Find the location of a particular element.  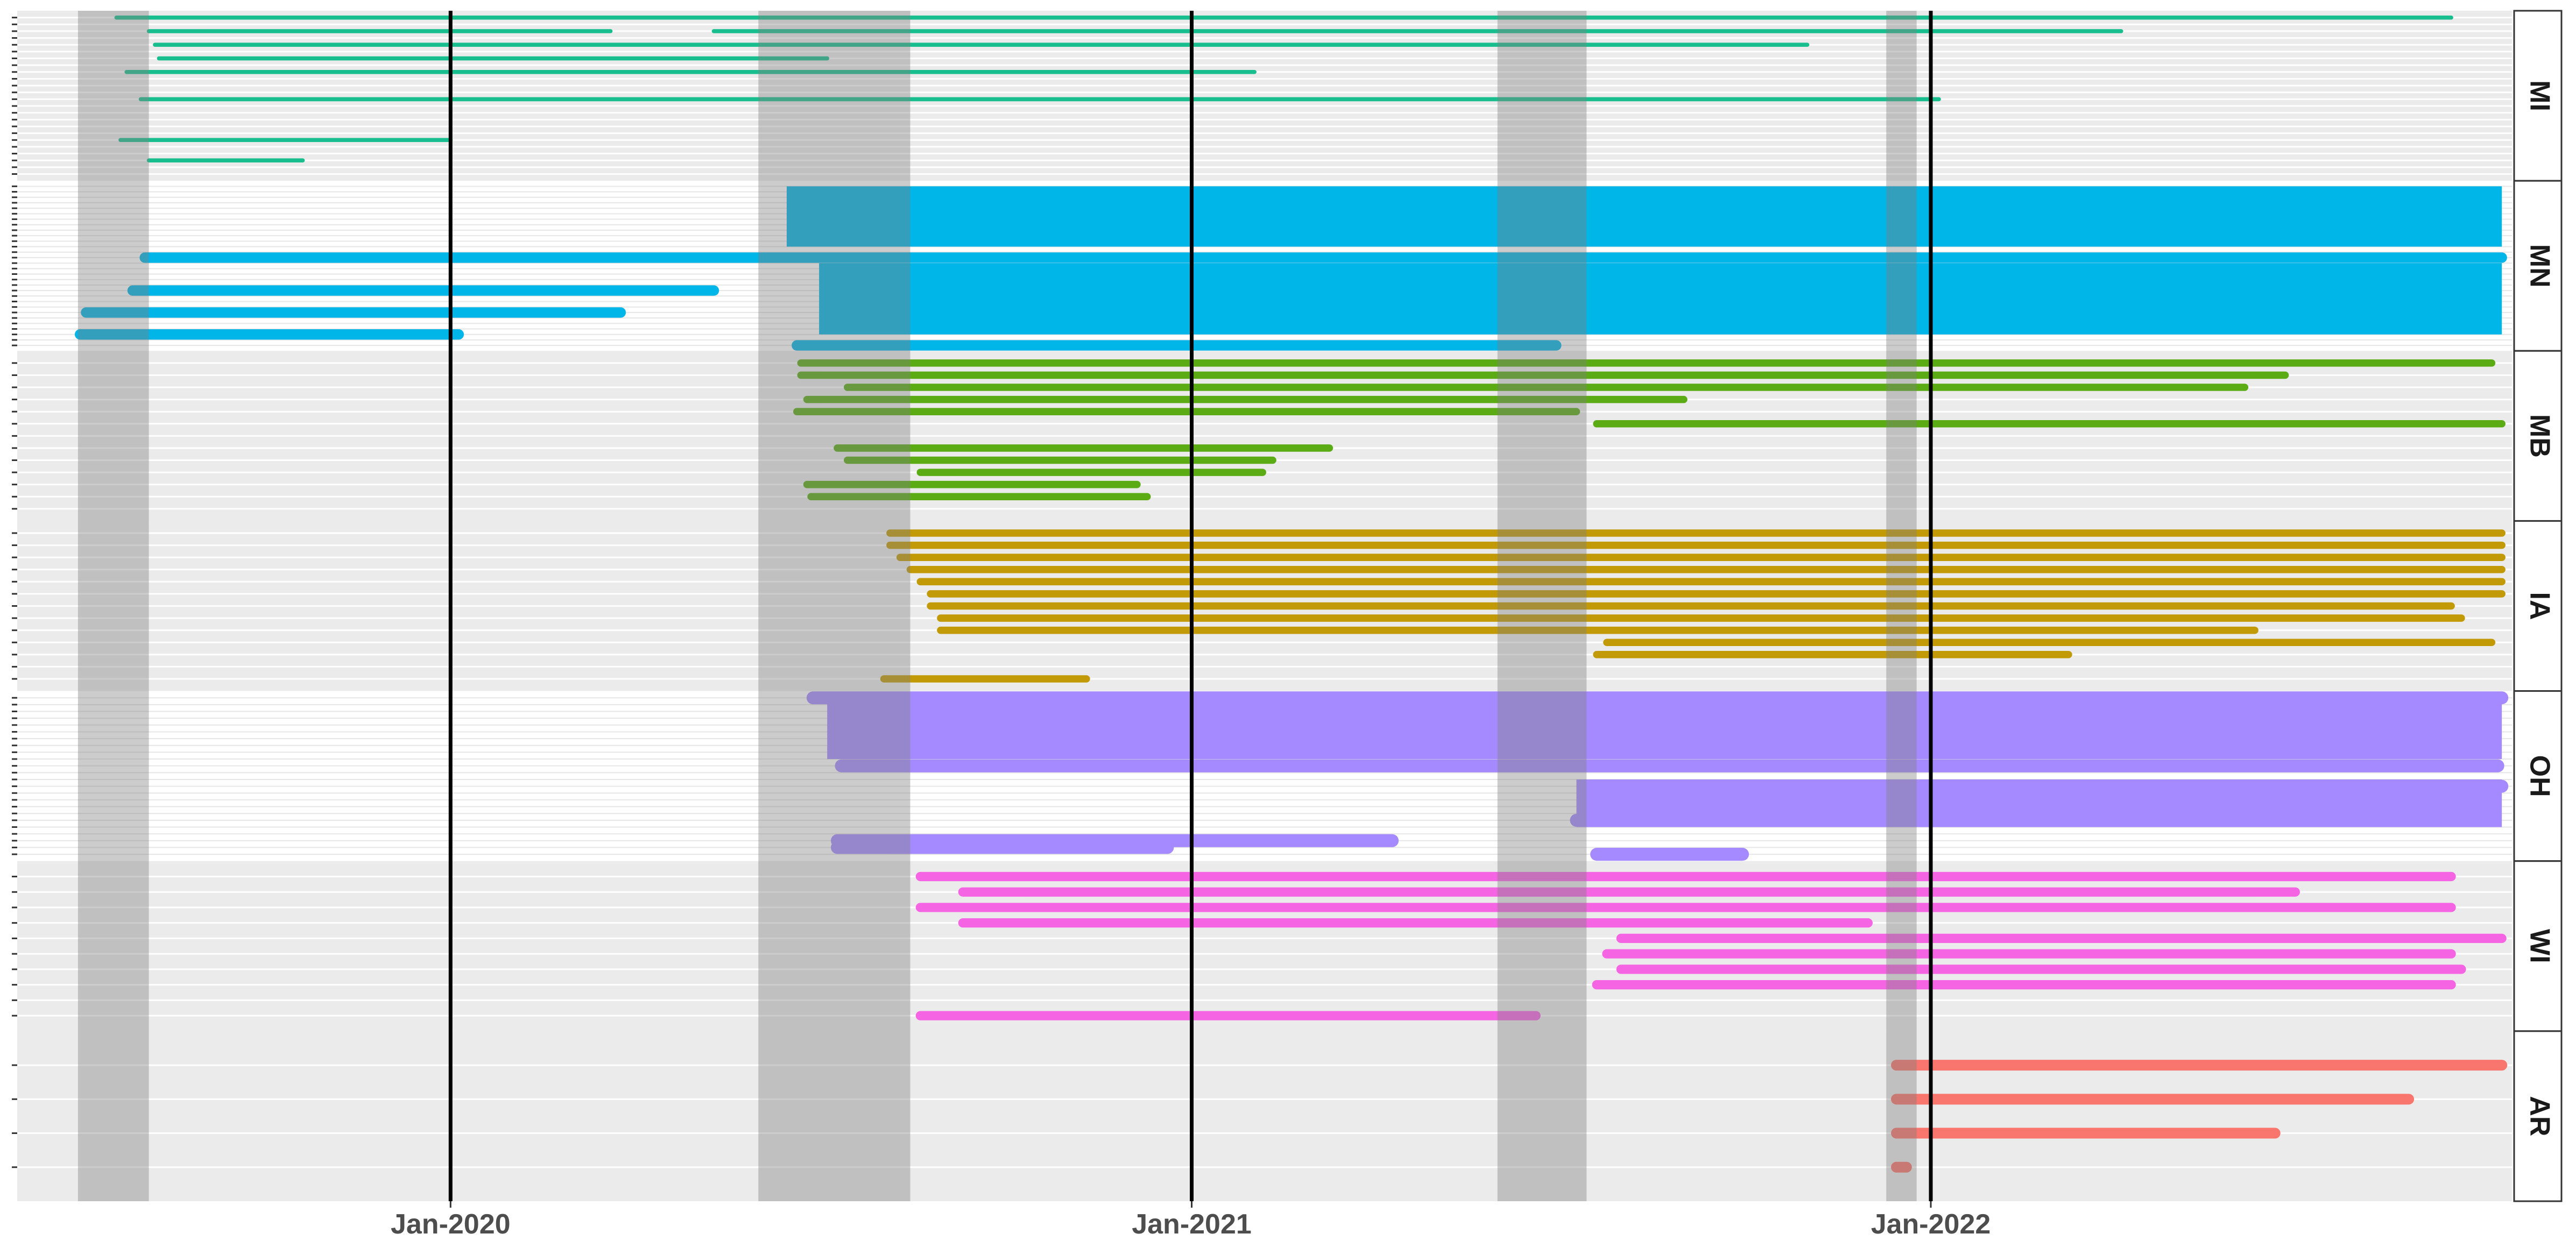

strip-wi is located at coordinates (2538, 946).